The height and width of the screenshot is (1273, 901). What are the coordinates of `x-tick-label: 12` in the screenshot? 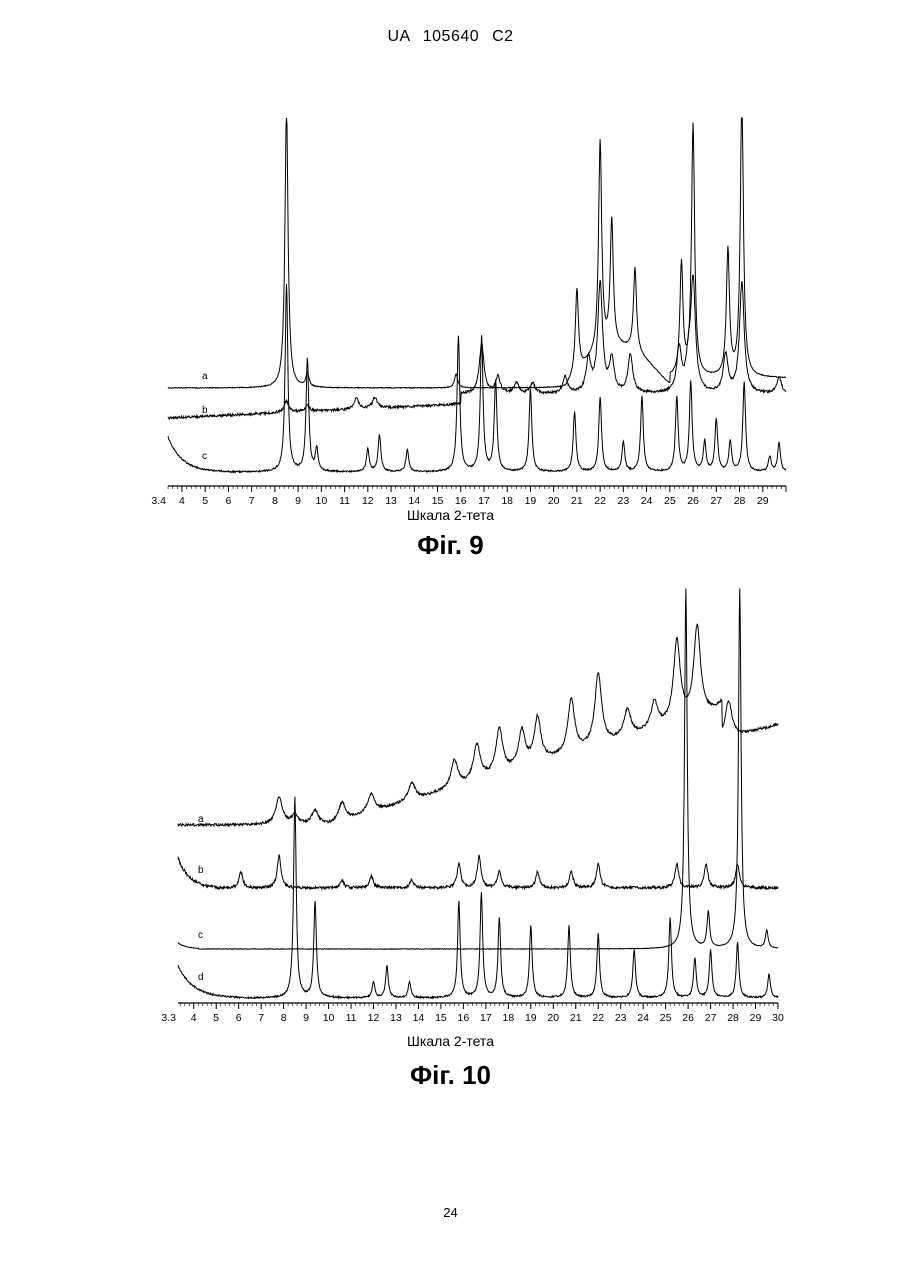 It's located at (374, 1018).